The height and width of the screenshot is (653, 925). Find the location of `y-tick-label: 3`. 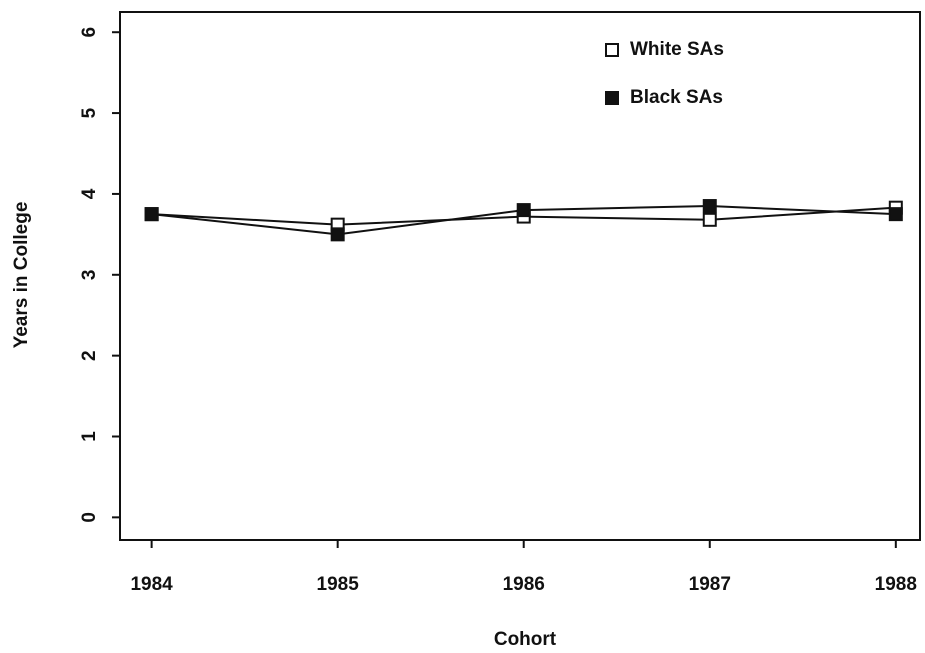

y-tick-label: 3 is located at coordinates (89, 274).